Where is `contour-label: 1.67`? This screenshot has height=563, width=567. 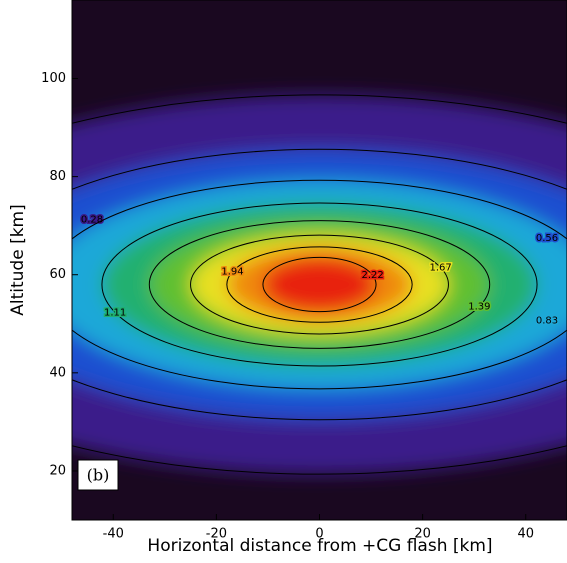 contour-label: 1.67 is located at coordinates (441, 268).